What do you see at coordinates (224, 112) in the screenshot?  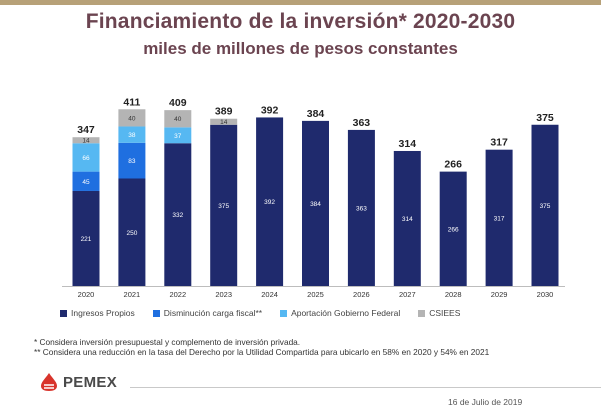 I see `bar-total-label: 389` at bounding box center [224, 112].